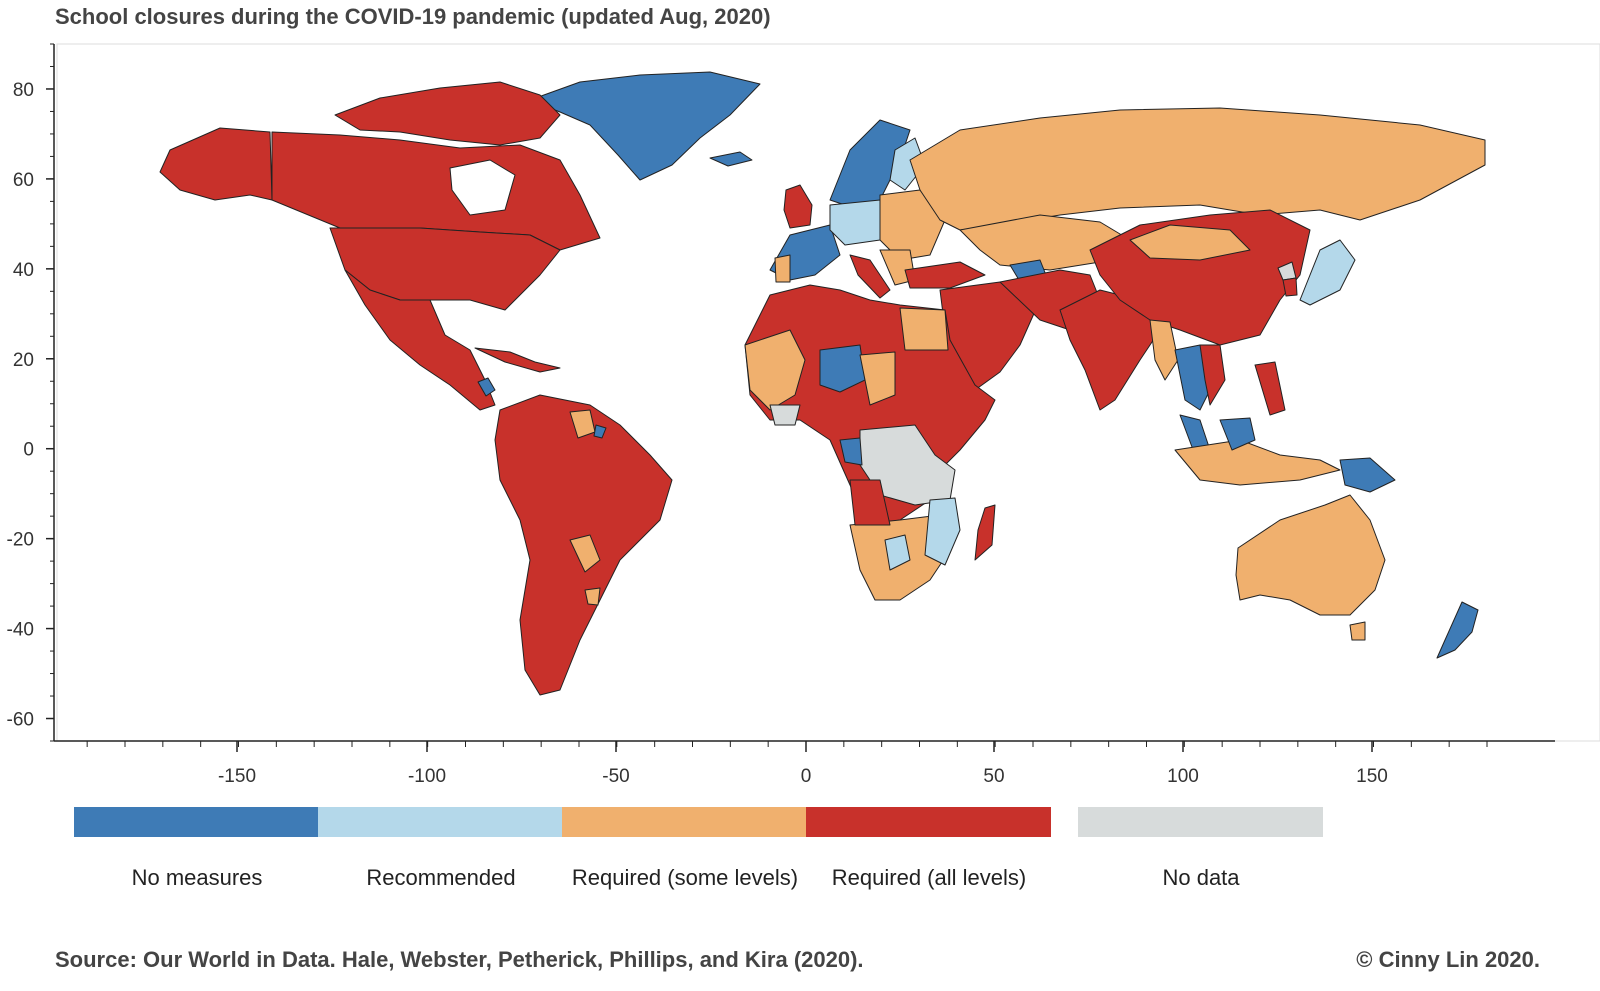 This screenshot has height=991, width=1600. What do you see at coordinates (870, 276) in the screenshot?
I see `region-italy` at bounding box center [870, 276].